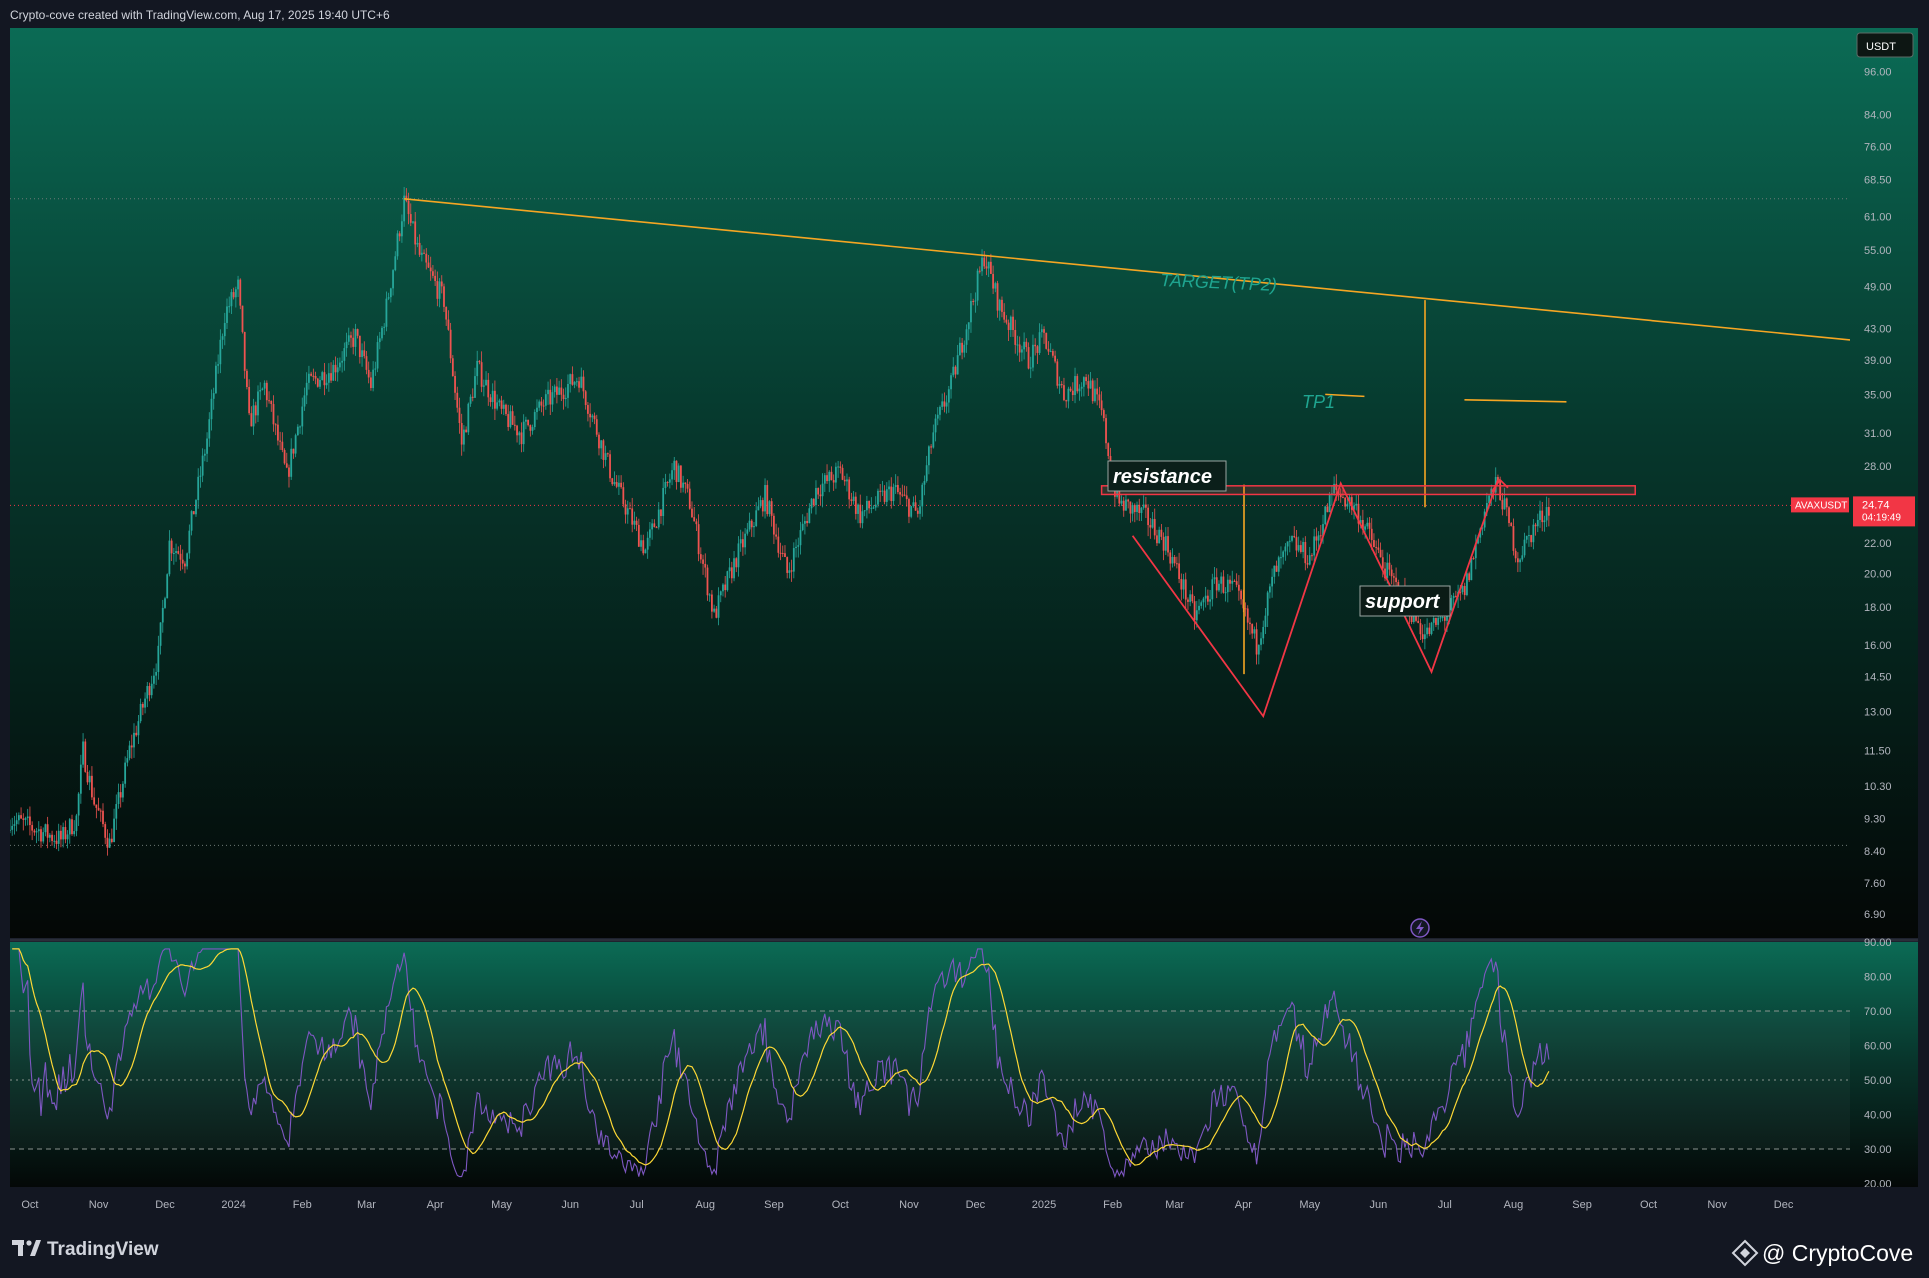 The image size is (1929, 1278). What do you see at coordinates (1878, 677) in the screenshot?
I see `price-tick-label: 14.50` at bounding box center [1878, 677].